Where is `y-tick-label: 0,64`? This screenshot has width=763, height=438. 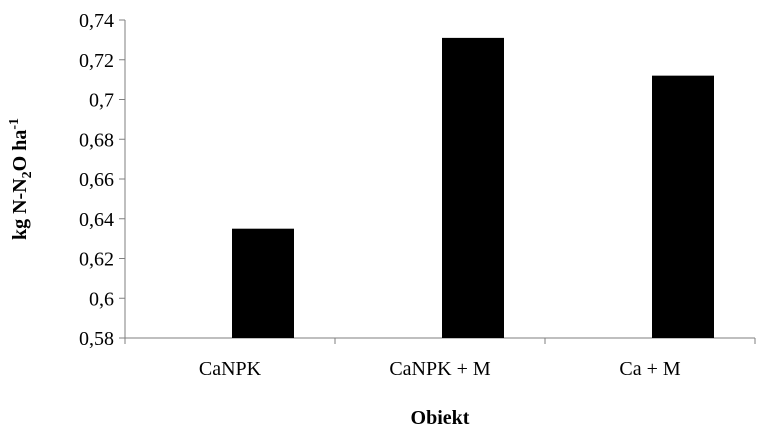 y-tick-label: 0,64 is located at coordinates (96, 220).